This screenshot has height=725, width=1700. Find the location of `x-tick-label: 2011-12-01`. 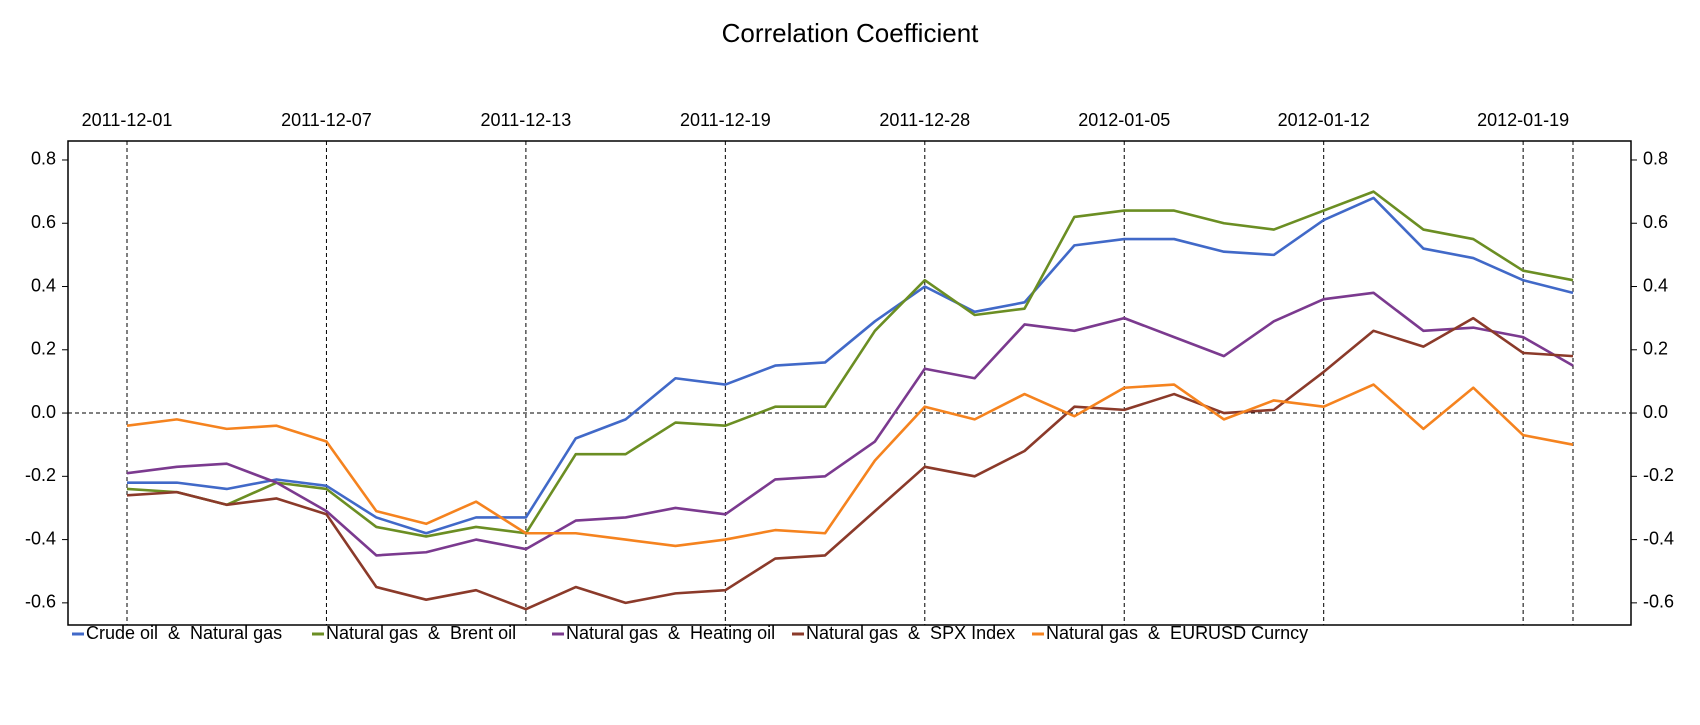

x-tick-label: 2011-12-01 is located at coordinates (127, 120).